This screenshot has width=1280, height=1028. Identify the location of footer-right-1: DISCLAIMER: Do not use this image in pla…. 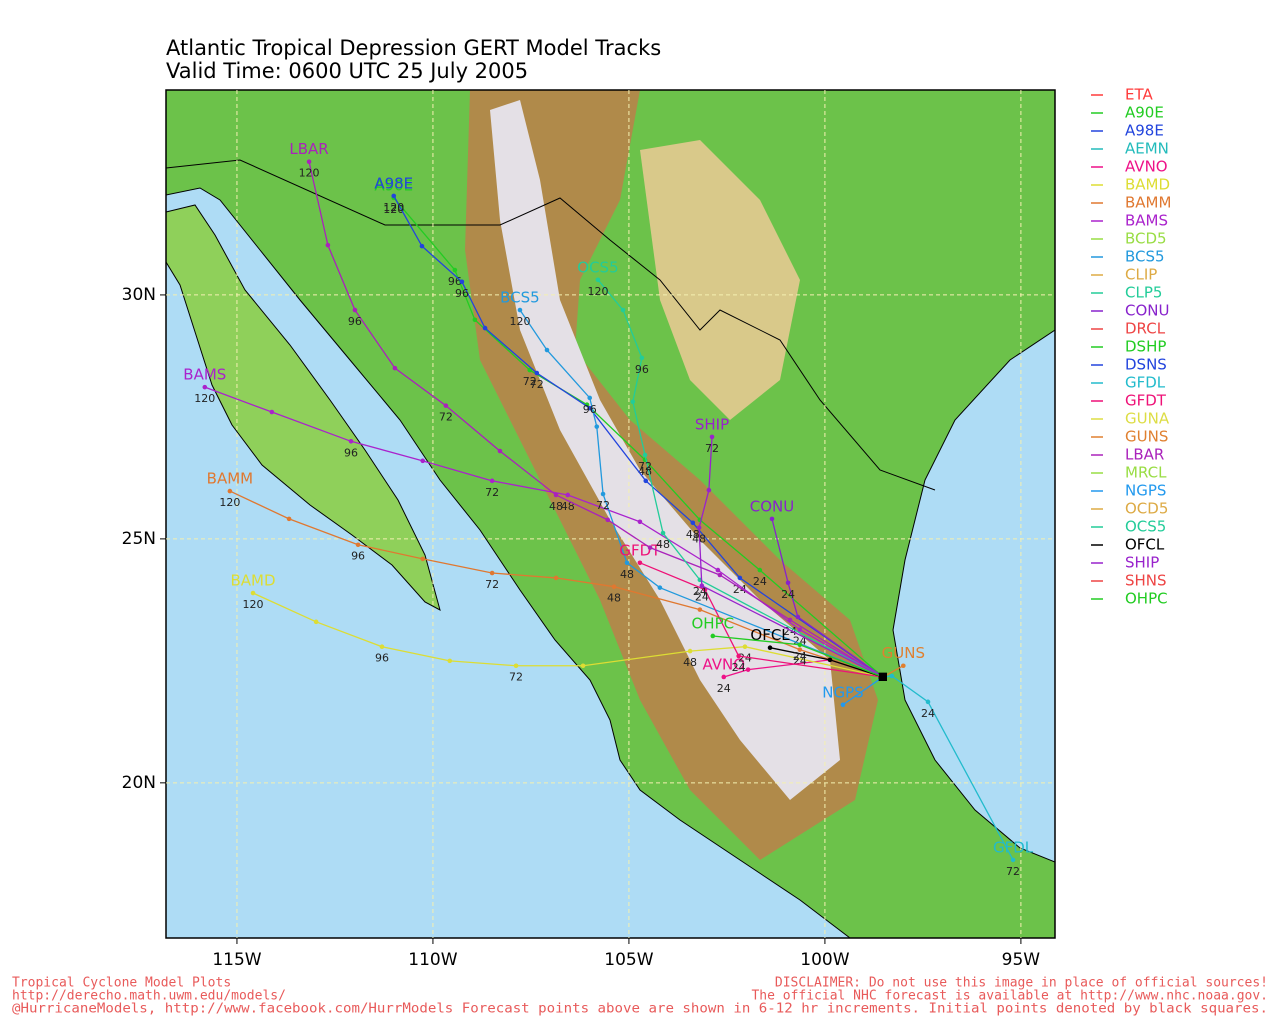
(1021, 983).